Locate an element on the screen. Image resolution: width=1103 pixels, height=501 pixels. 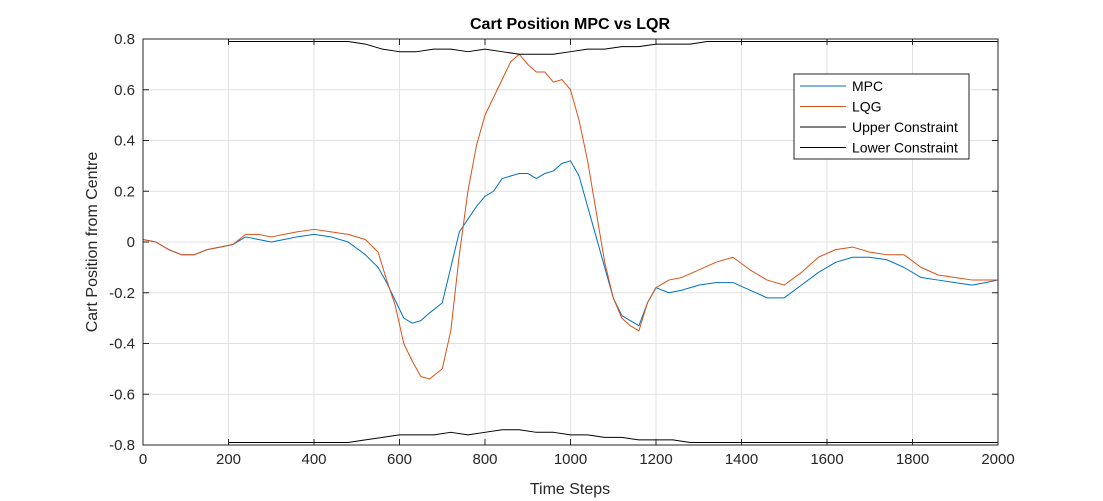
x-tick-label: 600 is located at coordinates (399, 459).